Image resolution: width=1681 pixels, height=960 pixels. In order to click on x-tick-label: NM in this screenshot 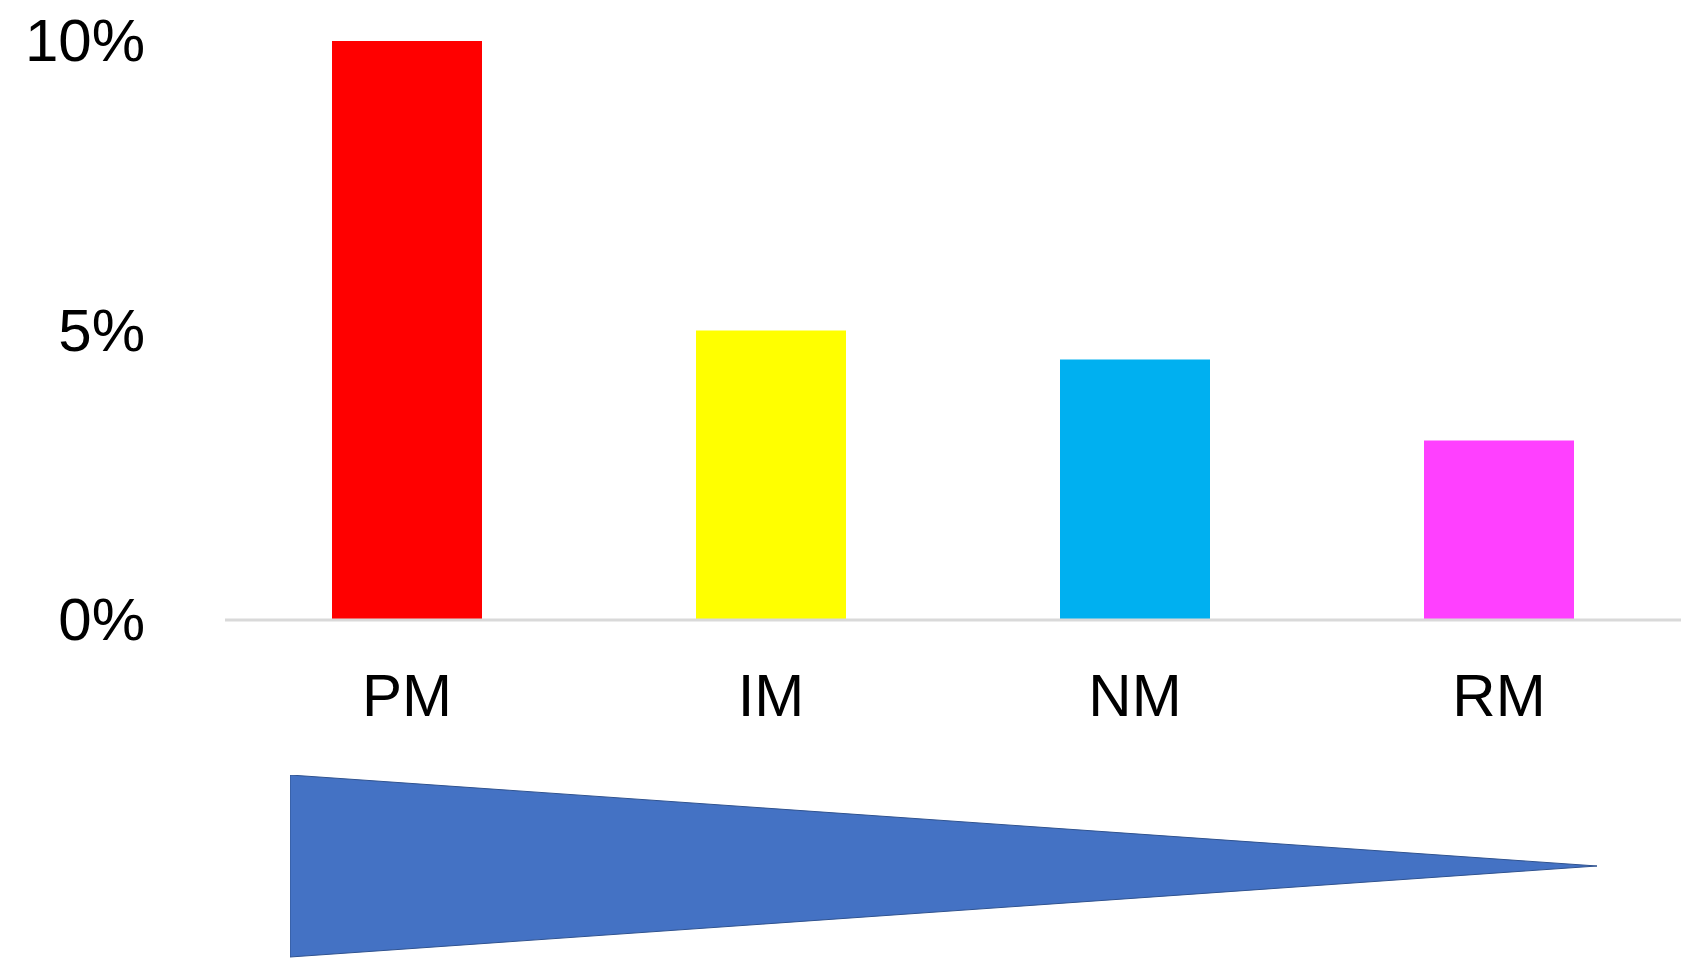, I will do `click(1135, 695)`.